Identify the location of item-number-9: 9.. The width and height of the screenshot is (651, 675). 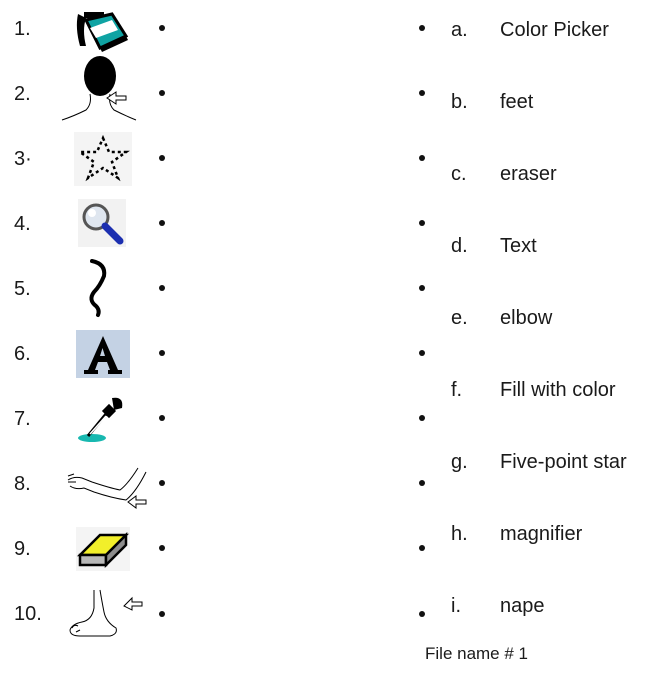
(22, 549).